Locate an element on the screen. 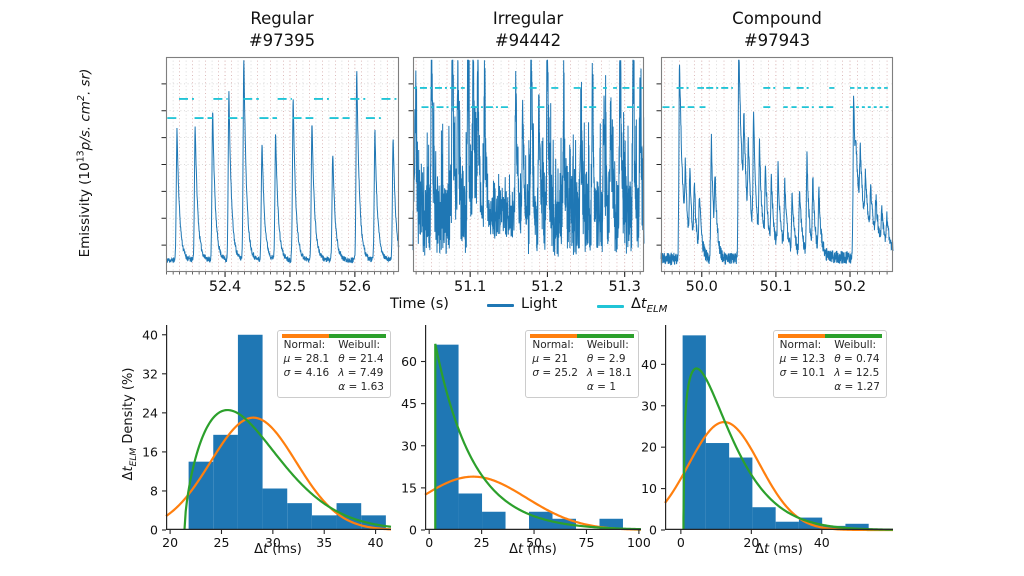 This screenshot has width=1024, height=576. signal-svg: 51.1 51.2 51.3 is located at coordinates (526, 175).